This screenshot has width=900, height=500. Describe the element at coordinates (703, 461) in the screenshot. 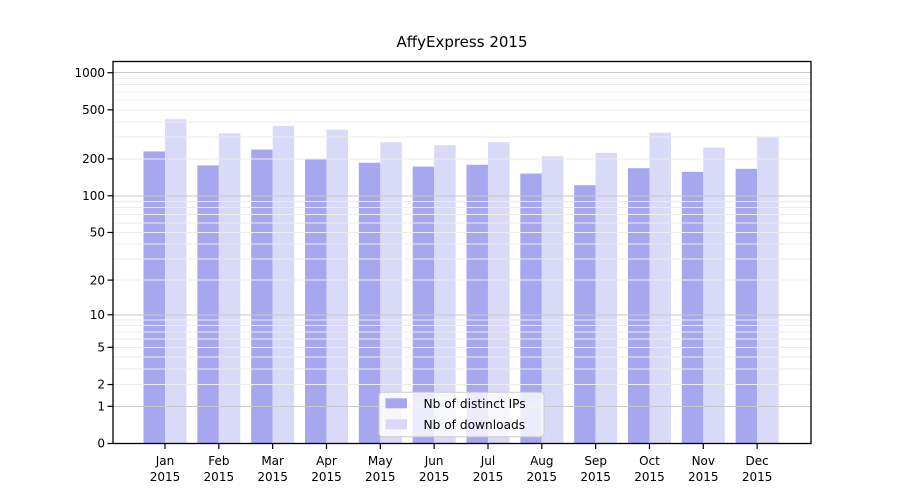

I see `x-tick-label-month: Nov` at that location.